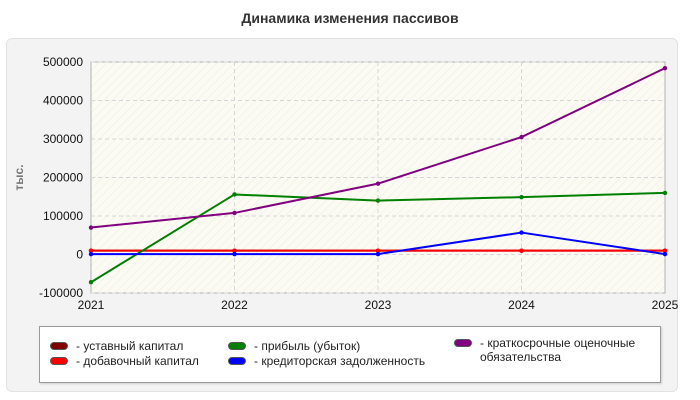 This screenshot has height=400, width=700. What do you see at coordinates (63, 62) in the screenshot?
I see `y-tick-label: 500000` at bounding box center [63, 62].